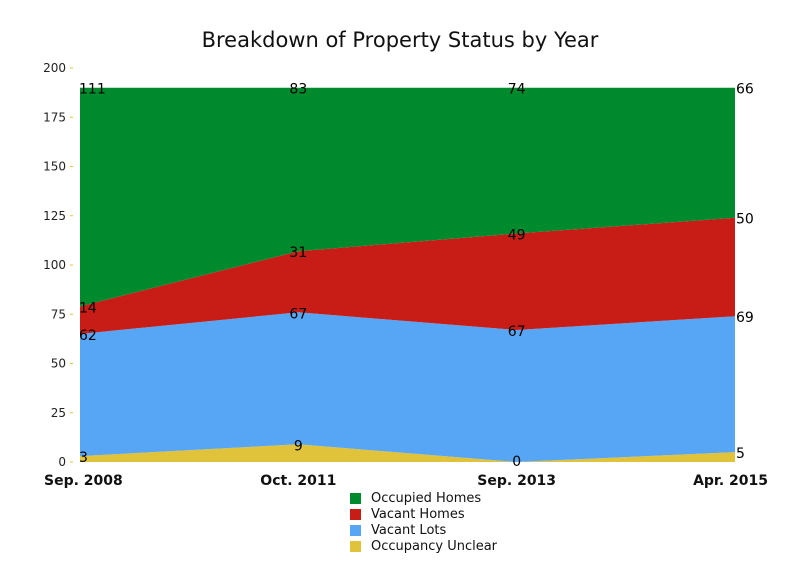  Describe the element at coordinates (409, 530) in the screenshot. I see `legend-label: Vacant Lots` at that location.